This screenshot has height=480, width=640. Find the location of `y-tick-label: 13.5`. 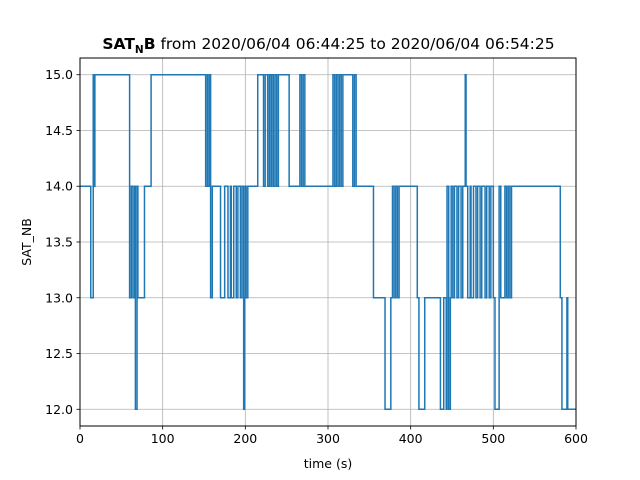

y-tick-label: 13.5 is located at coordinates (59, 242).